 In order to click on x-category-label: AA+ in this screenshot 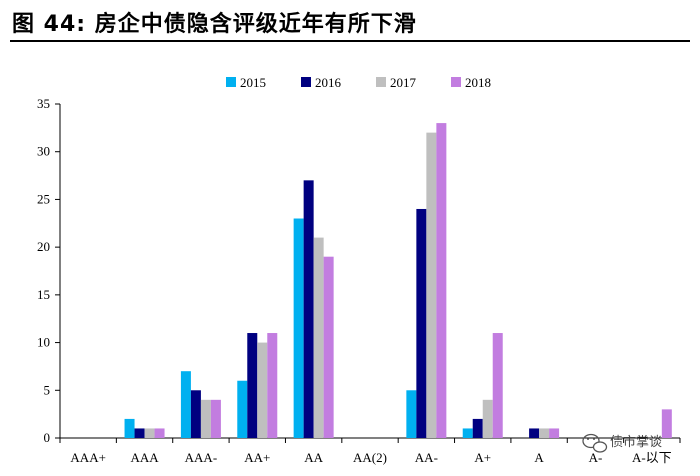, I will do `click(257, 457)`.